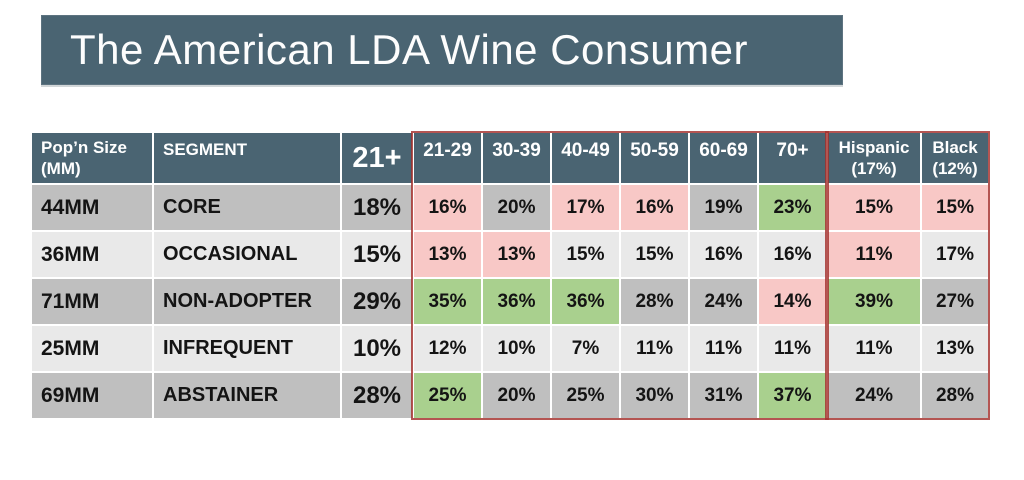 This screenshot has width=1024, height=480. Describe the element at coordinates (247, 254) in the screenshot. I see `segment-cell: OCCASIONAL` at that location.